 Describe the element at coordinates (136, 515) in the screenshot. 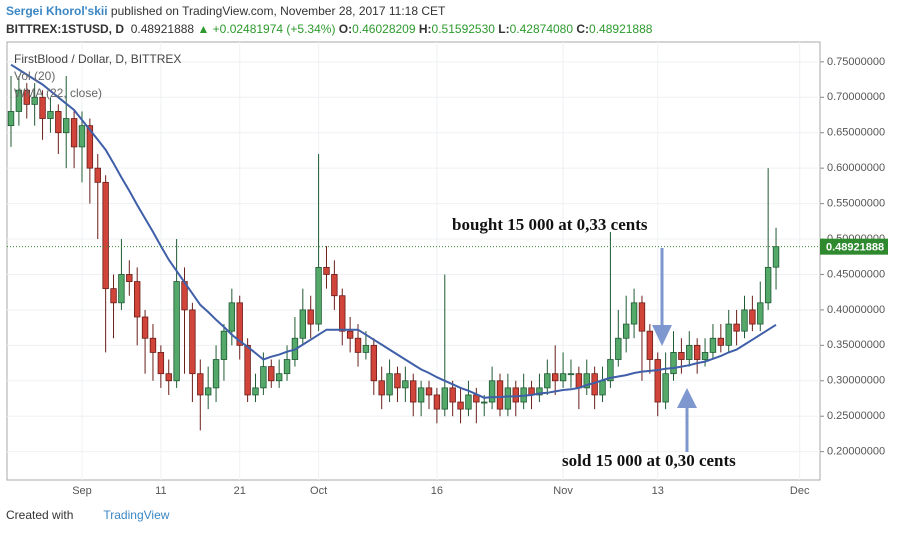

I see `brand: TradingView` at that location.